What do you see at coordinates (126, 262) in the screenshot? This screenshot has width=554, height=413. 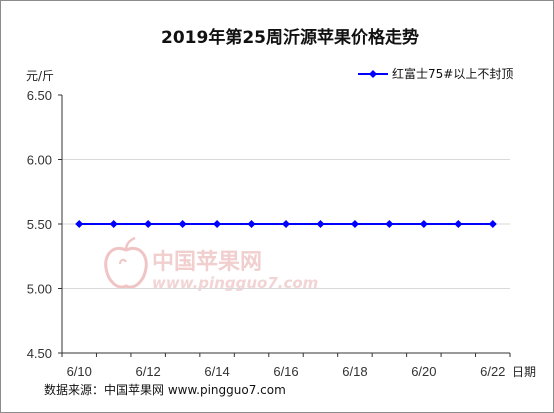 I see `apple-logo-icon` at bounding box center [126, 262].